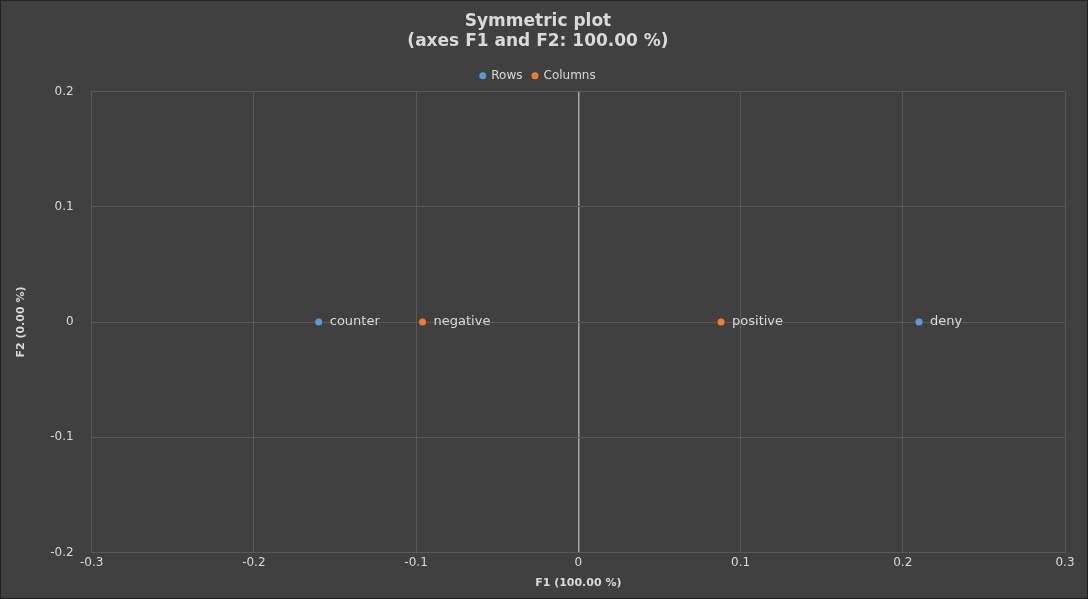 This screenshot has height=599, width=1088. What do you see at coordinates (538, 40) in the screenshot?
I see `chart-subtitle: (axes F1 and F2: 100.00 %)` at bounding box center [538, 40].